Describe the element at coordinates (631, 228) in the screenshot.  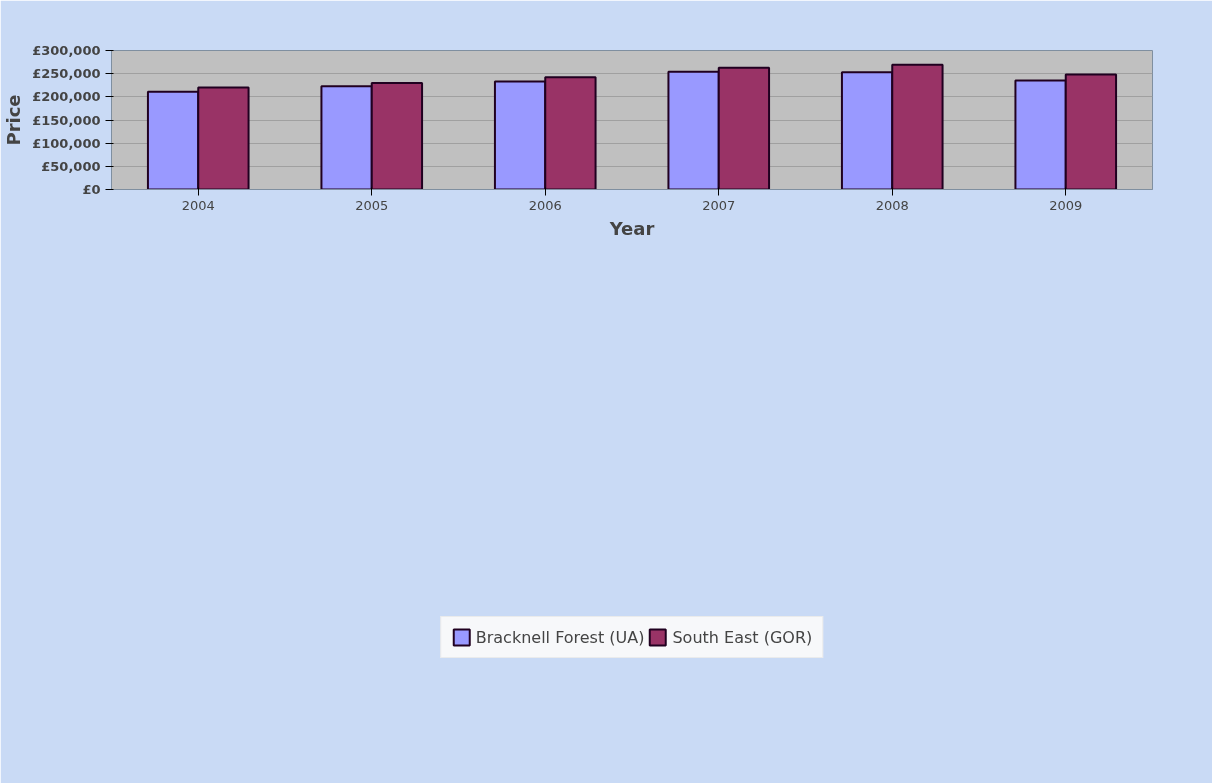
I see `x-axis-title: Year` at that location.